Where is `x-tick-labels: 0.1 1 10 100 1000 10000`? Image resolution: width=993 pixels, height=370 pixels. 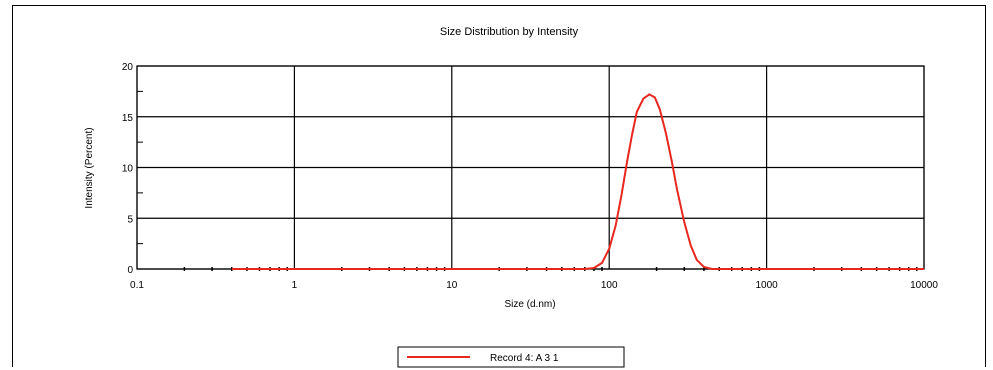
x-tick-labels: 0.1 1 10 100 1000 10000 is located at coordinates (534, 285).